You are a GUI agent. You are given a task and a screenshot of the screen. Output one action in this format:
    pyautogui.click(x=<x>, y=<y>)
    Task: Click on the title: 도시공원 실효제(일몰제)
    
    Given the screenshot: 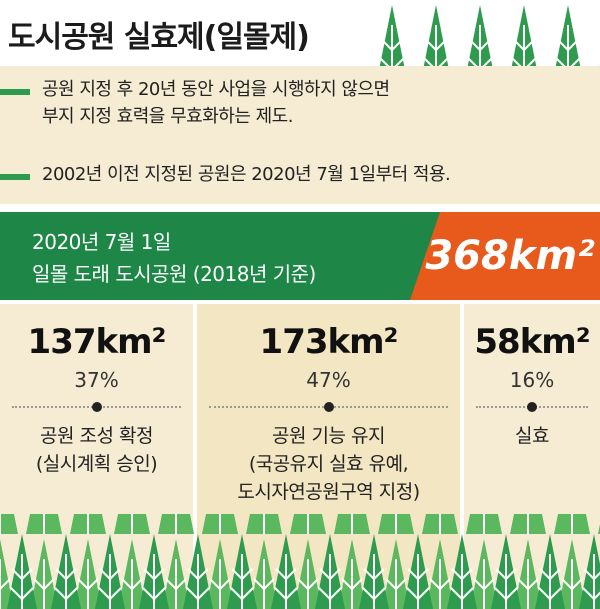 What is the action you would take?
    pyautogui.click(x=159, y=37)
    